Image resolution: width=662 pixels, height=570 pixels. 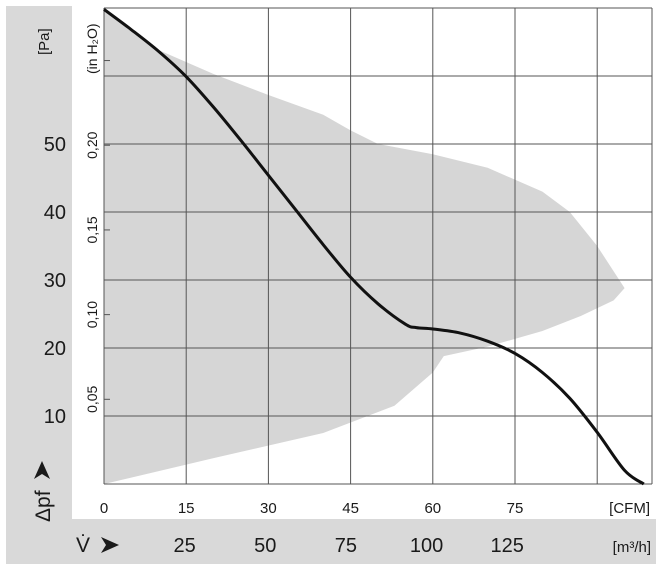 I want to click on y-inh2o-unit: (in H₂O), so click(x=92, y=48).